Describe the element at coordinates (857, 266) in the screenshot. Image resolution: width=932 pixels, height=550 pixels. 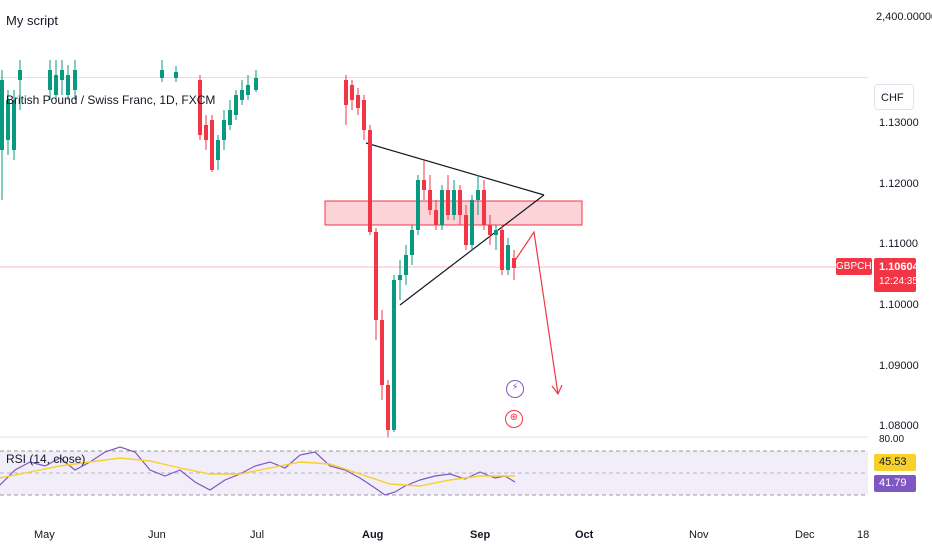
I see `symbol-price-tag: GBPCHF` at that location.